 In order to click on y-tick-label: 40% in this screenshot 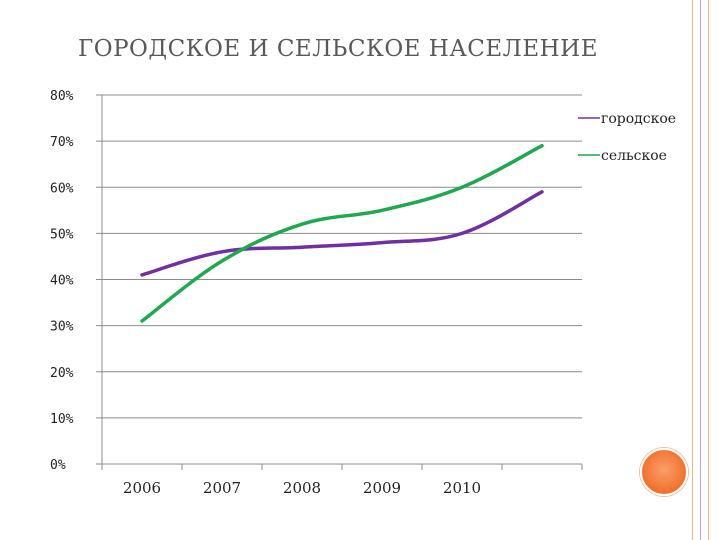, I will do `click(62, 281)`.